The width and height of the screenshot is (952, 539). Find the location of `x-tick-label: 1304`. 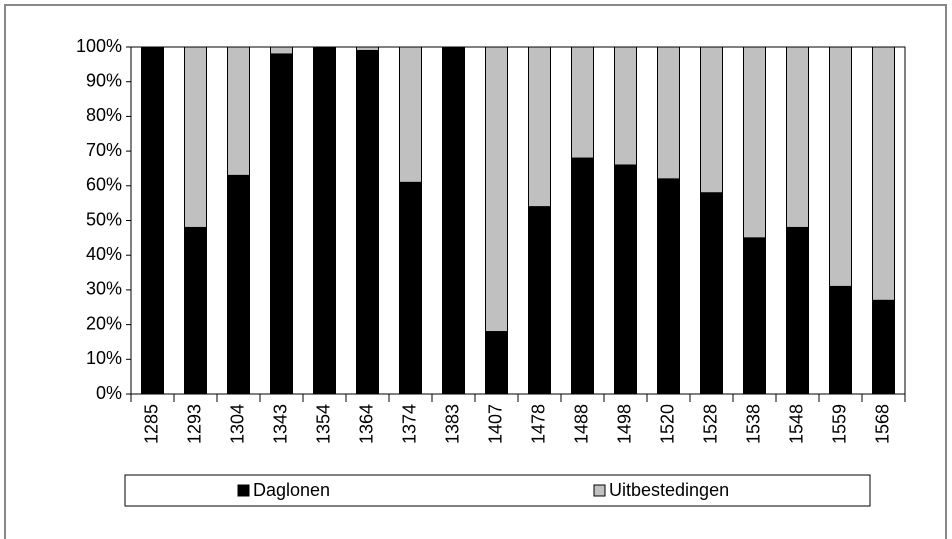

x-tick-label: 1304 is located at coordinates (237, 424).